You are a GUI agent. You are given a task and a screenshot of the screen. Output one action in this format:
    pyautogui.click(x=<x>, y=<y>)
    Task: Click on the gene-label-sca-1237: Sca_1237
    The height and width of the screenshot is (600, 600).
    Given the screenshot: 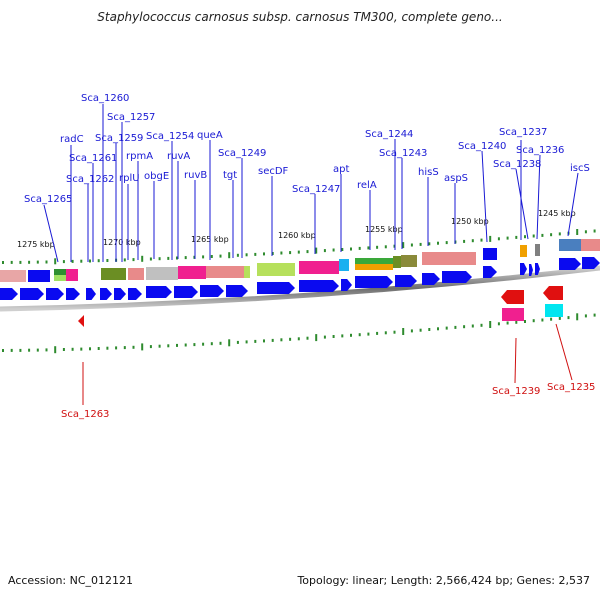 What is the action you would take?
    pyautogui.click(x=523, y=132)
    